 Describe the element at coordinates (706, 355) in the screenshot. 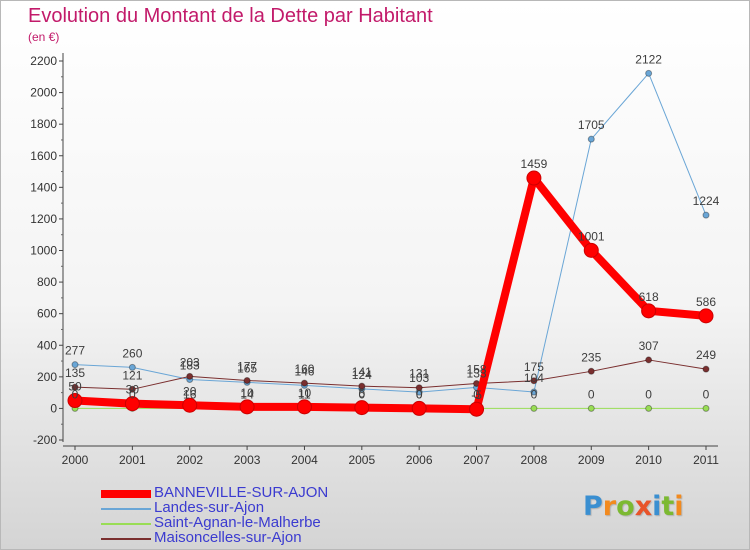

I see `data-label: 249` at that location.